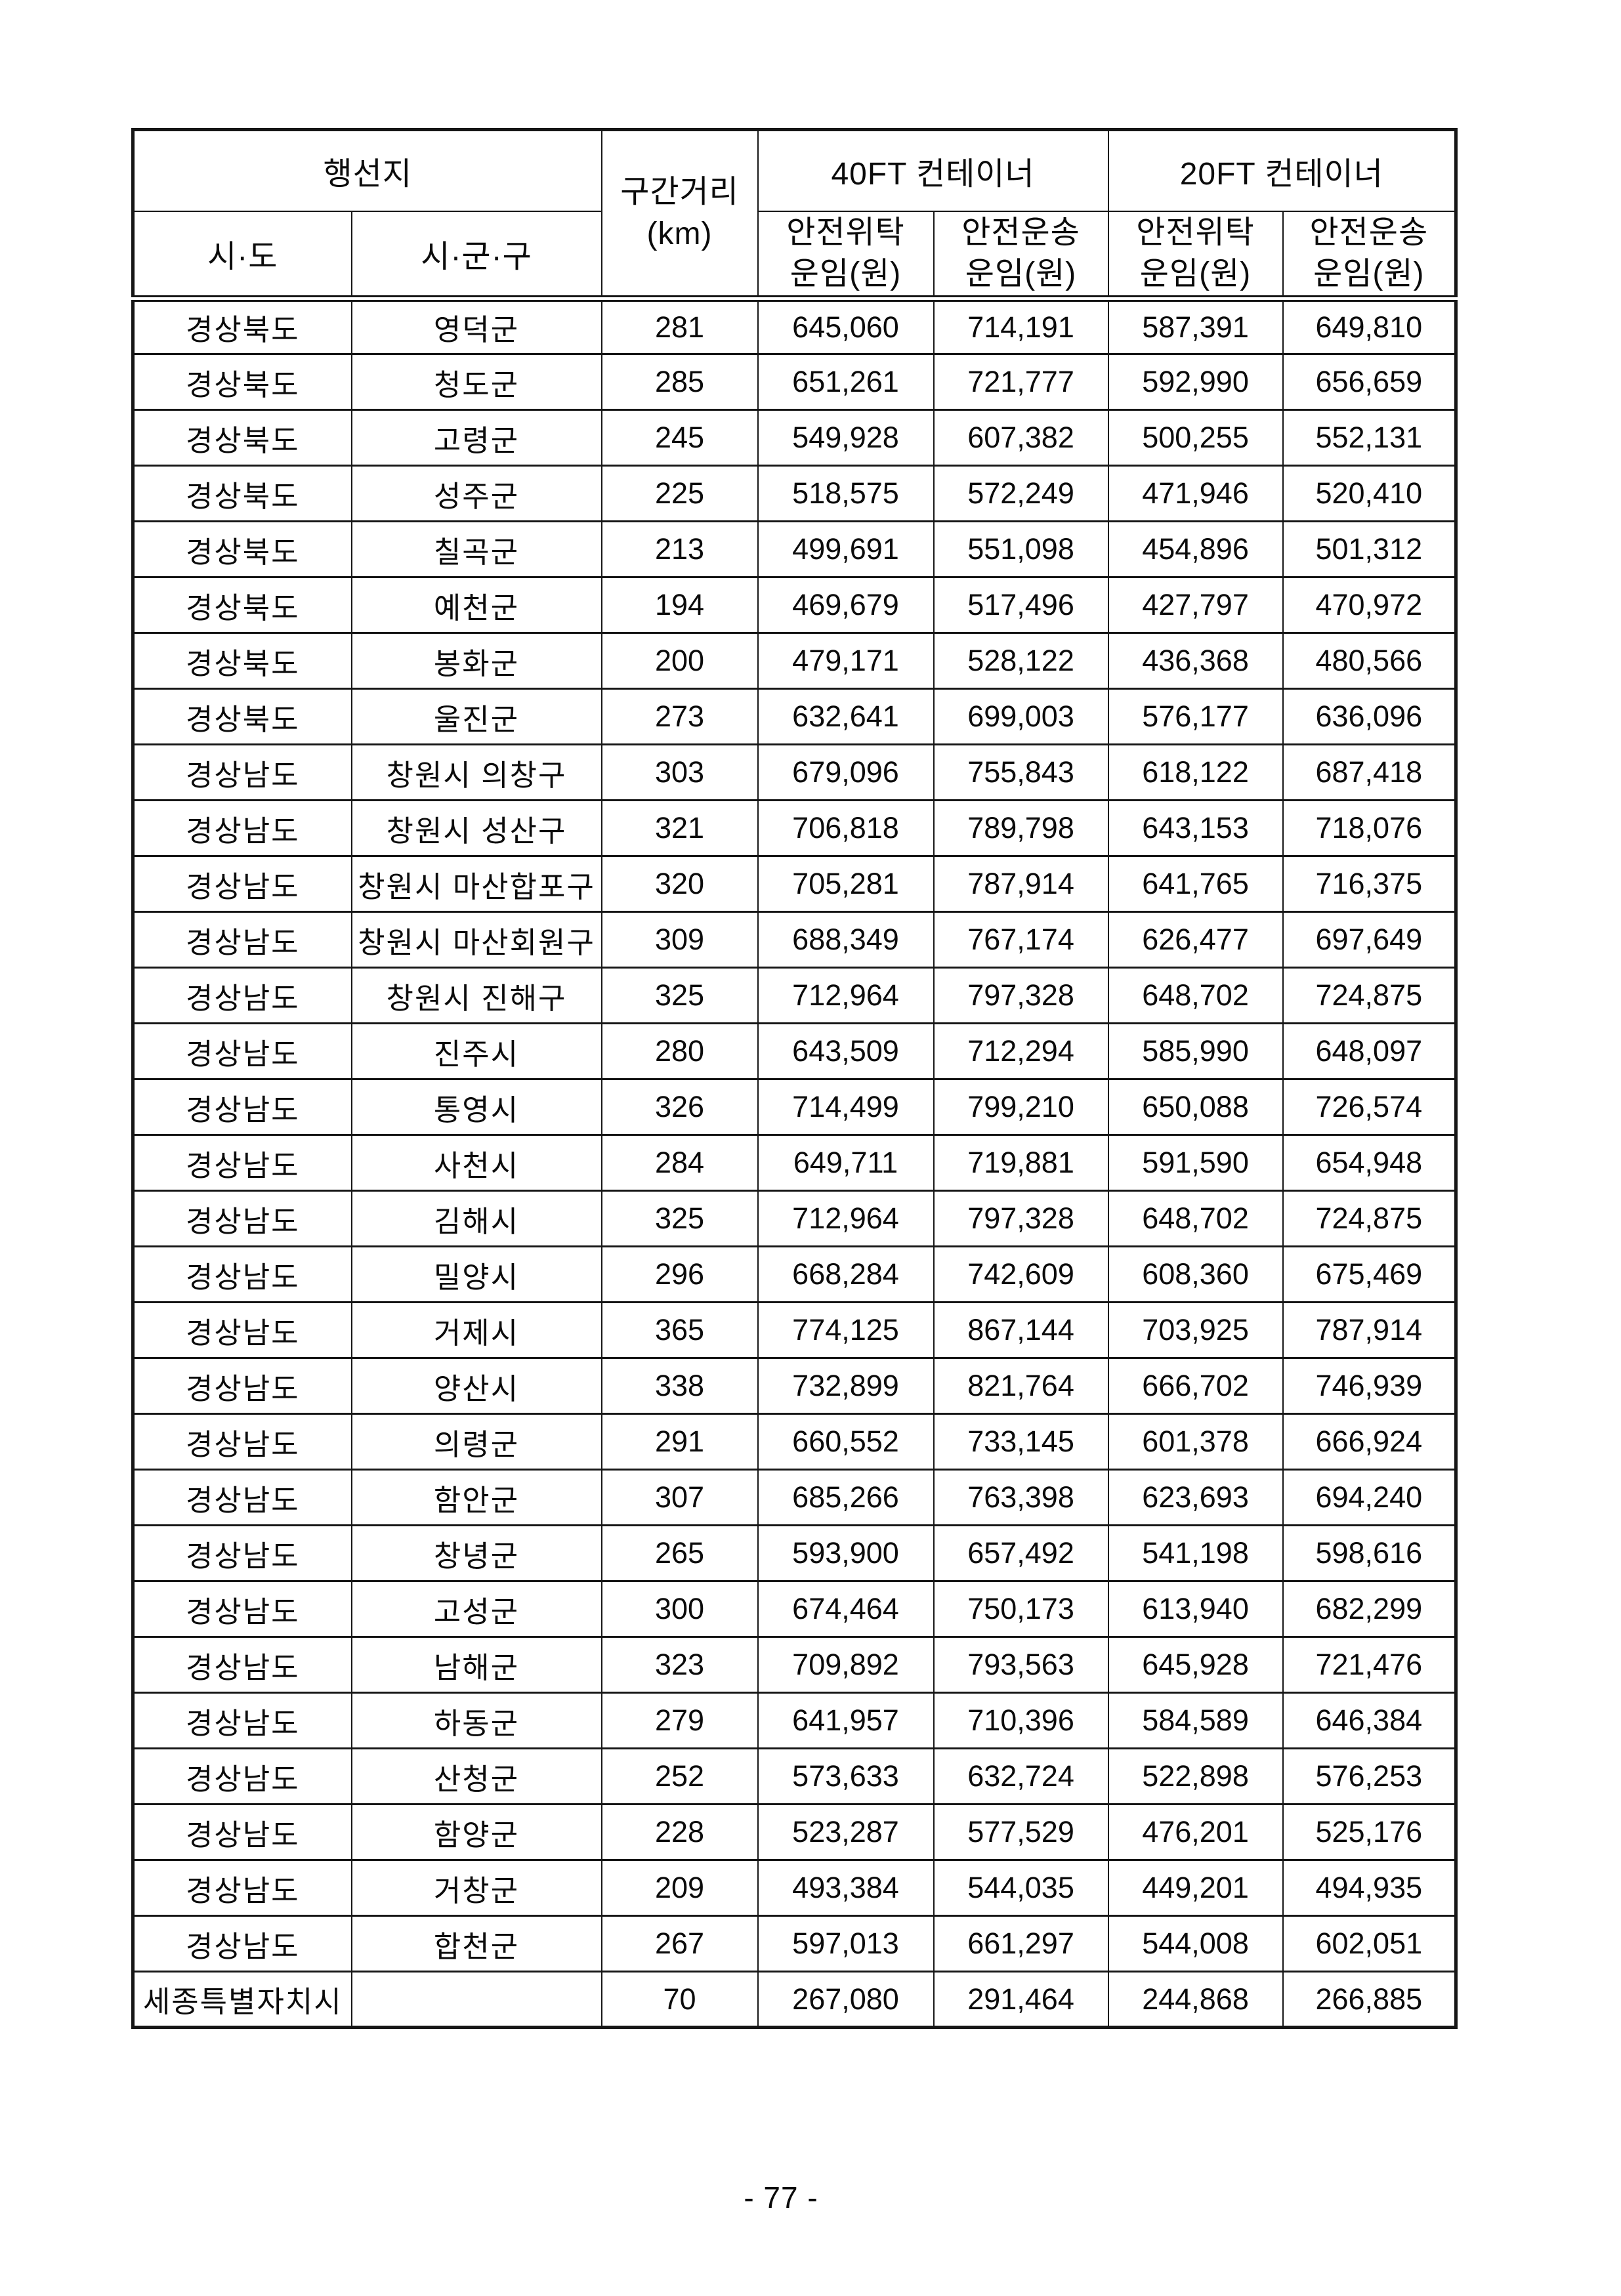  Describe the element at coordinates (1195, 1050) in the screenshot. I see `cell-20ft-consign-fee: 585,990` at that location.